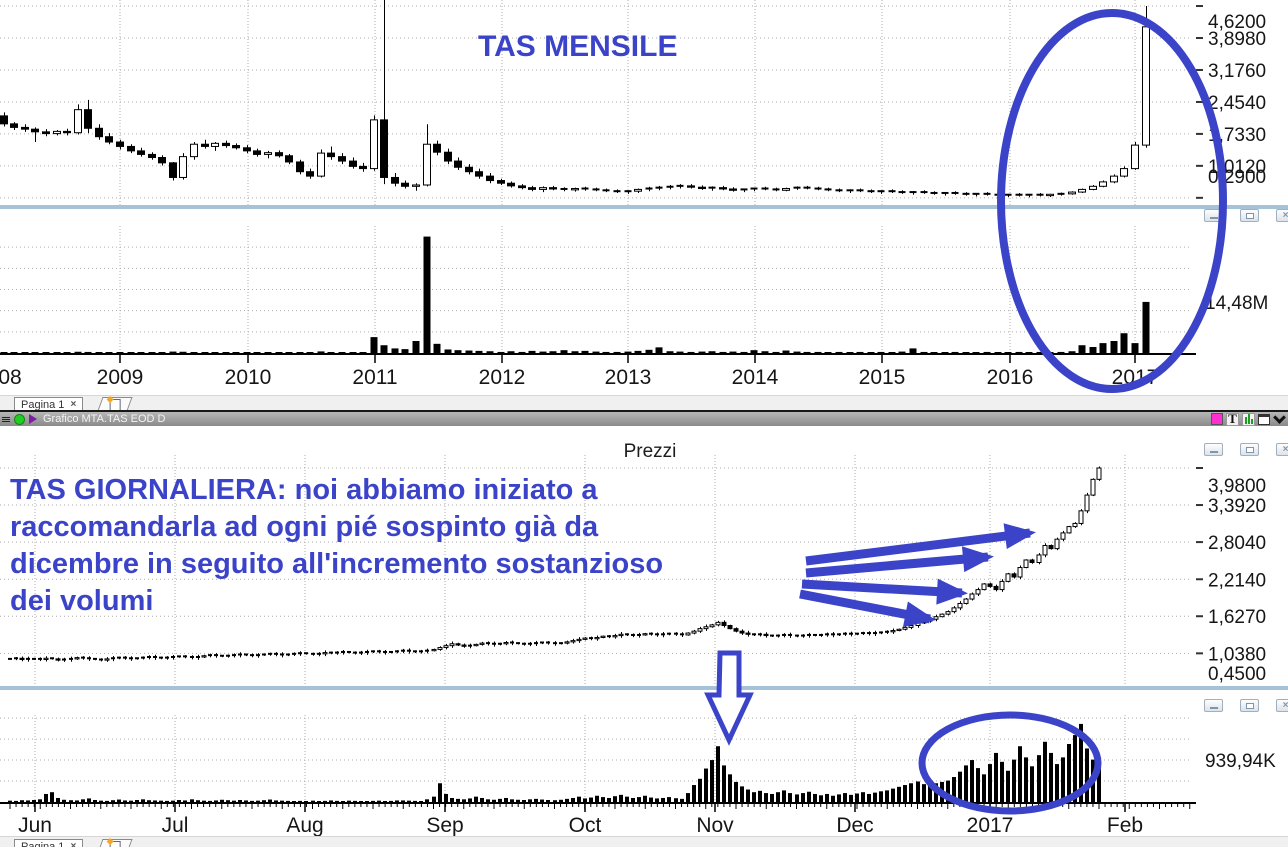  Describe the element at coordinates (650, 451) in the screenshot. I see `pane-title: Prezzi` at that location.